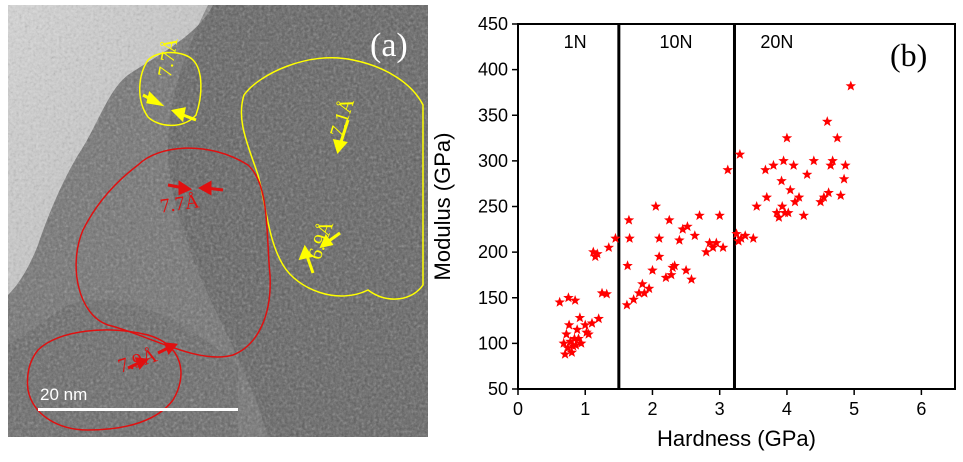 Image resolution: width=963 pixels, height=462 pixels. Describe the element at coordinates (585, 409) in the screenshot. I see `x-tick-label: 1` at that location.